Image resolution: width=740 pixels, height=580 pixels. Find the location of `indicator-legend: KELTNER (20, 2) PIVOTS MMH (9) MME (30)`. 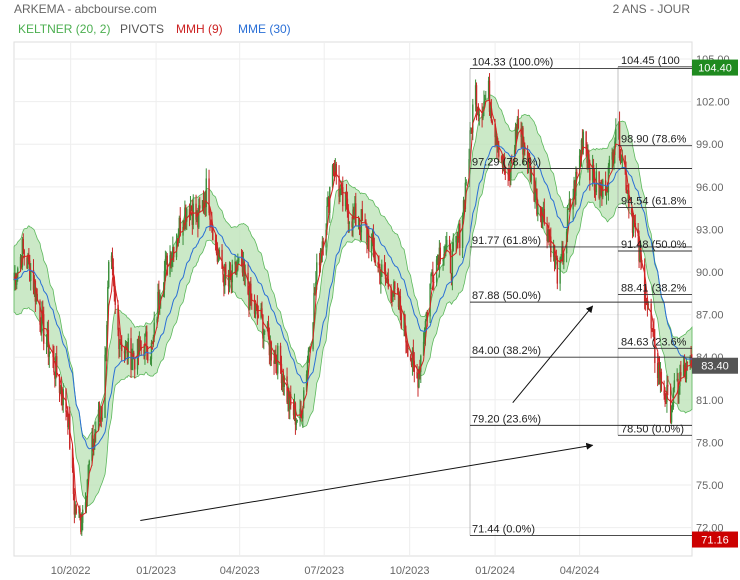

indicator-legend: KELTNER (20, 2) PIVOTS MMH (9) MME (30) is located at coordinates (154, 29).